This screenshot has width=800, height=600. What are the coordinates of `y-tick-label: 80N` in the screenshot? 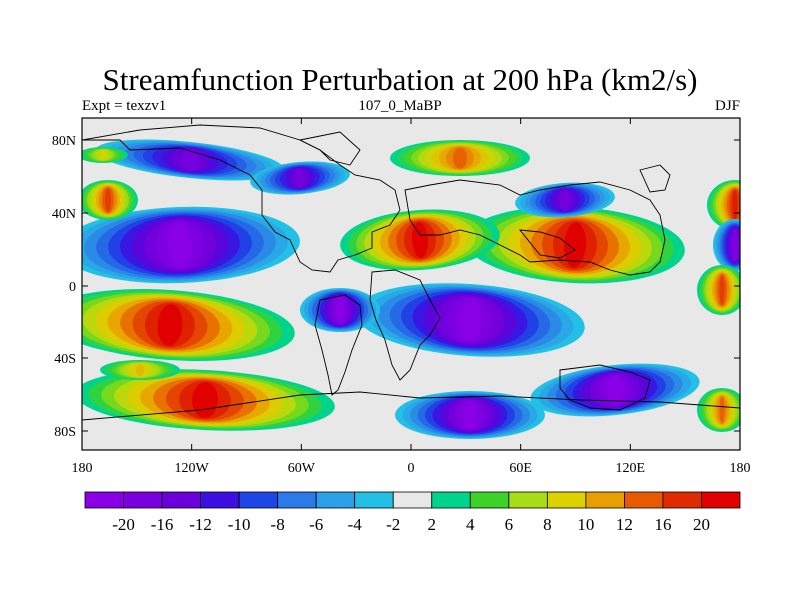 It's located at (64, 141).